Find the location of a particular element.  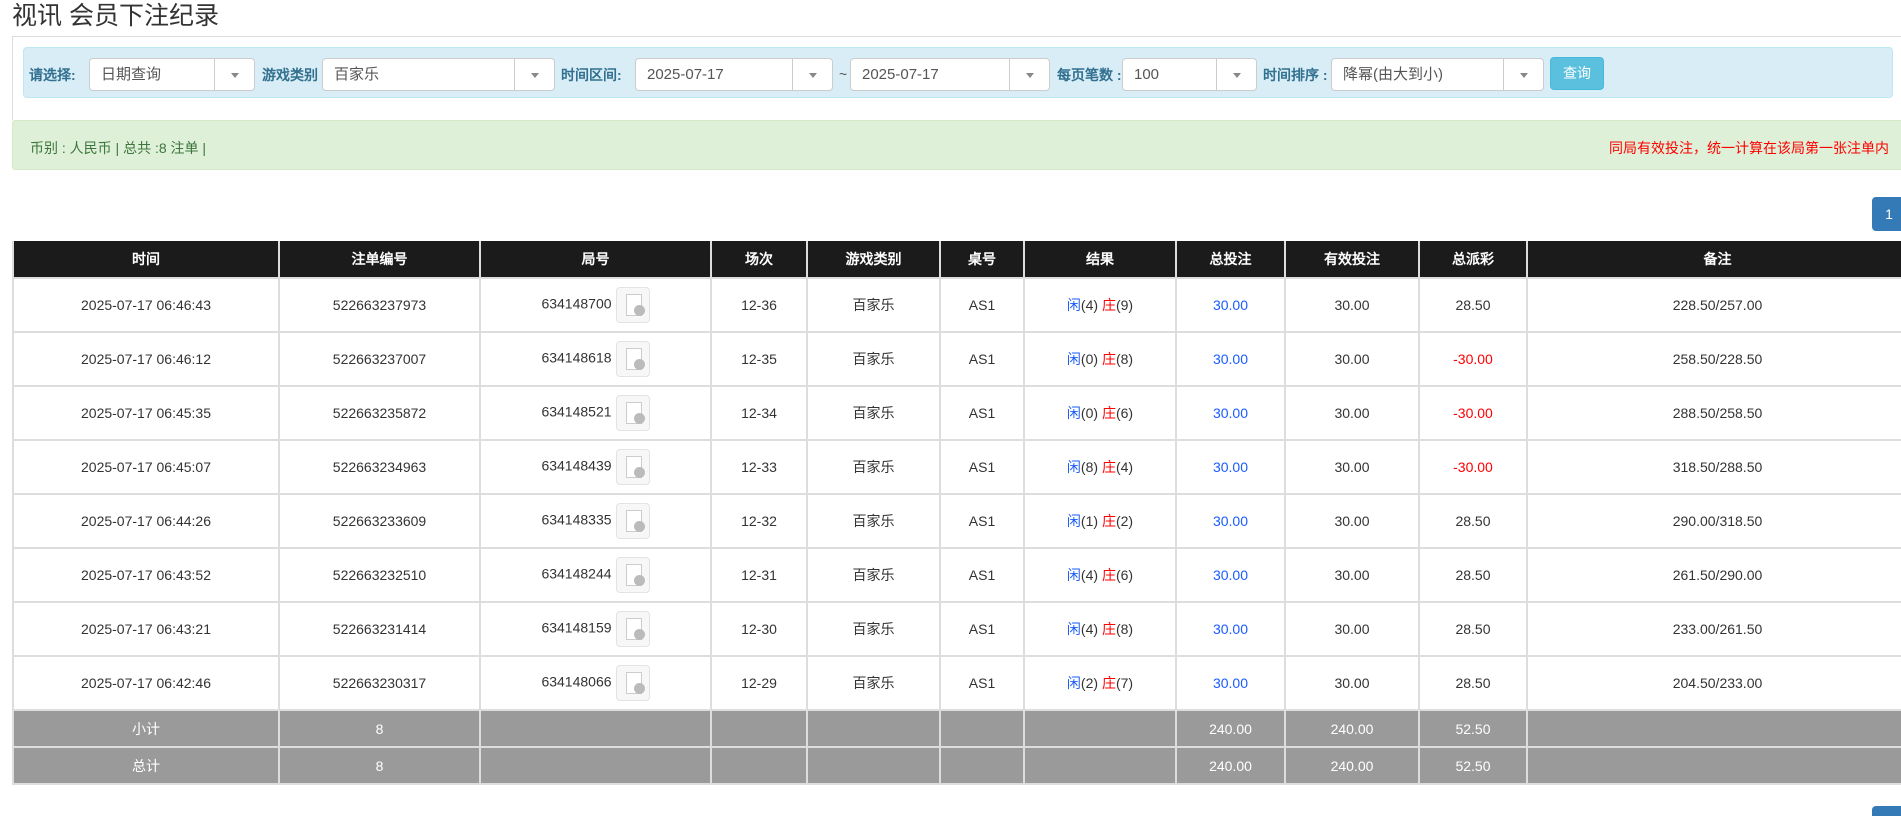

query-button: 查询 is located at coordinates (1577, 73).